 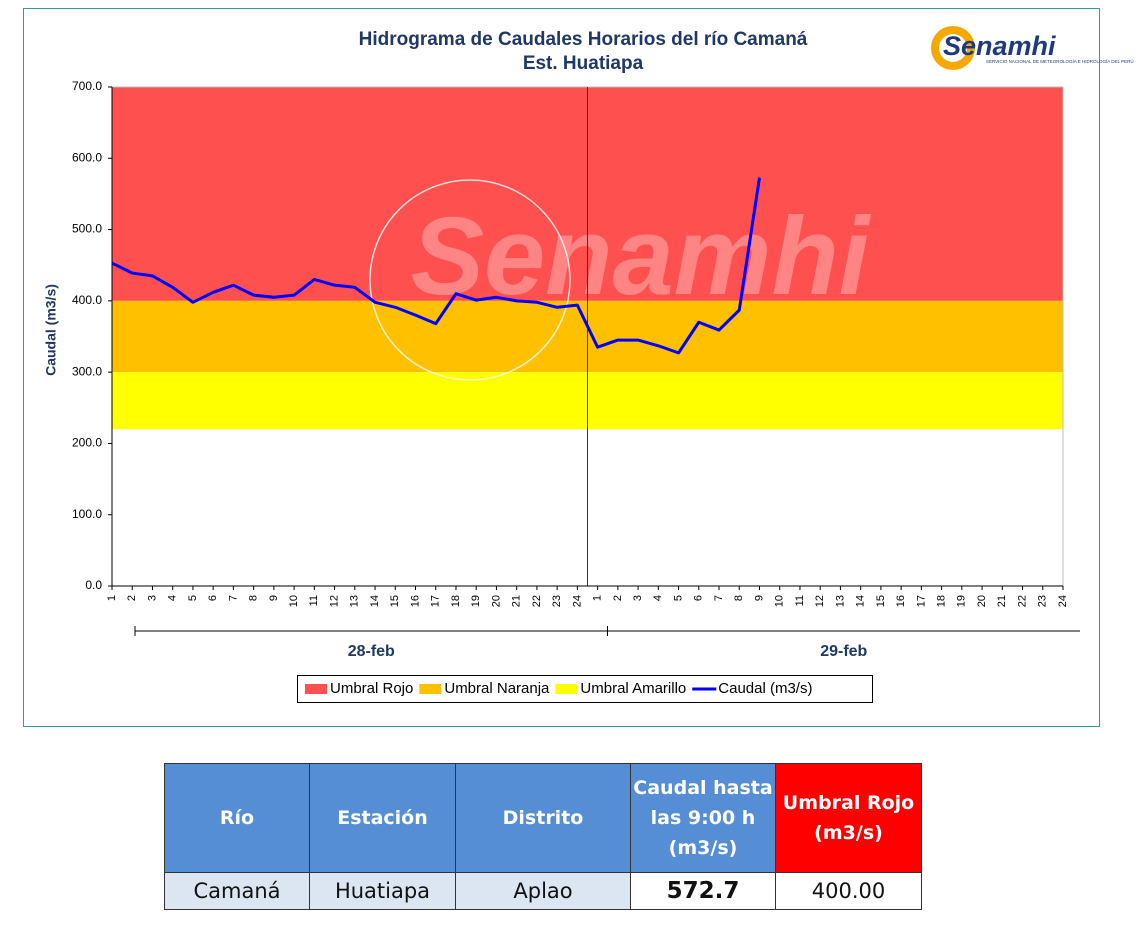 I want to click on table-row: Camaná Huatiapa Aplao 572.7 400.00, so click(x=543, y=891).